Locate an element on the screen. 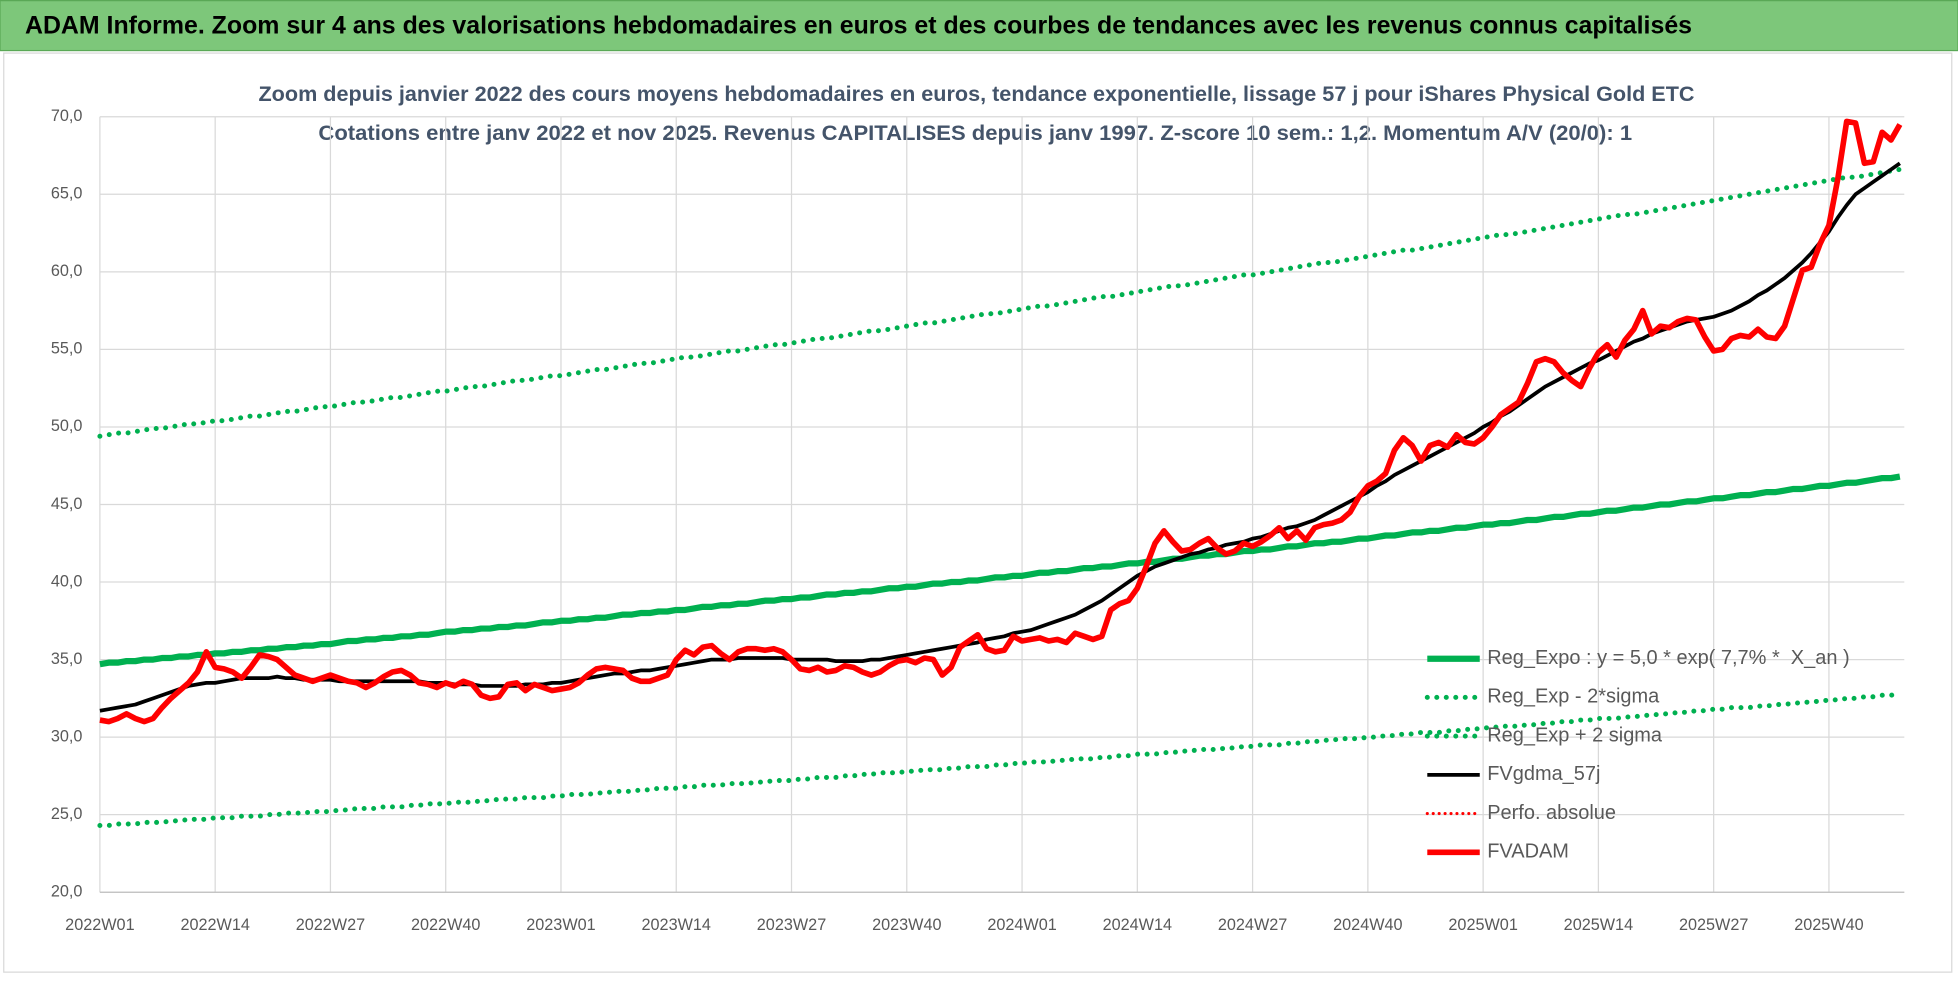 The image size is (1958, 984). x-tick-label: 2024W40 is located at coordinates (1367, 925).